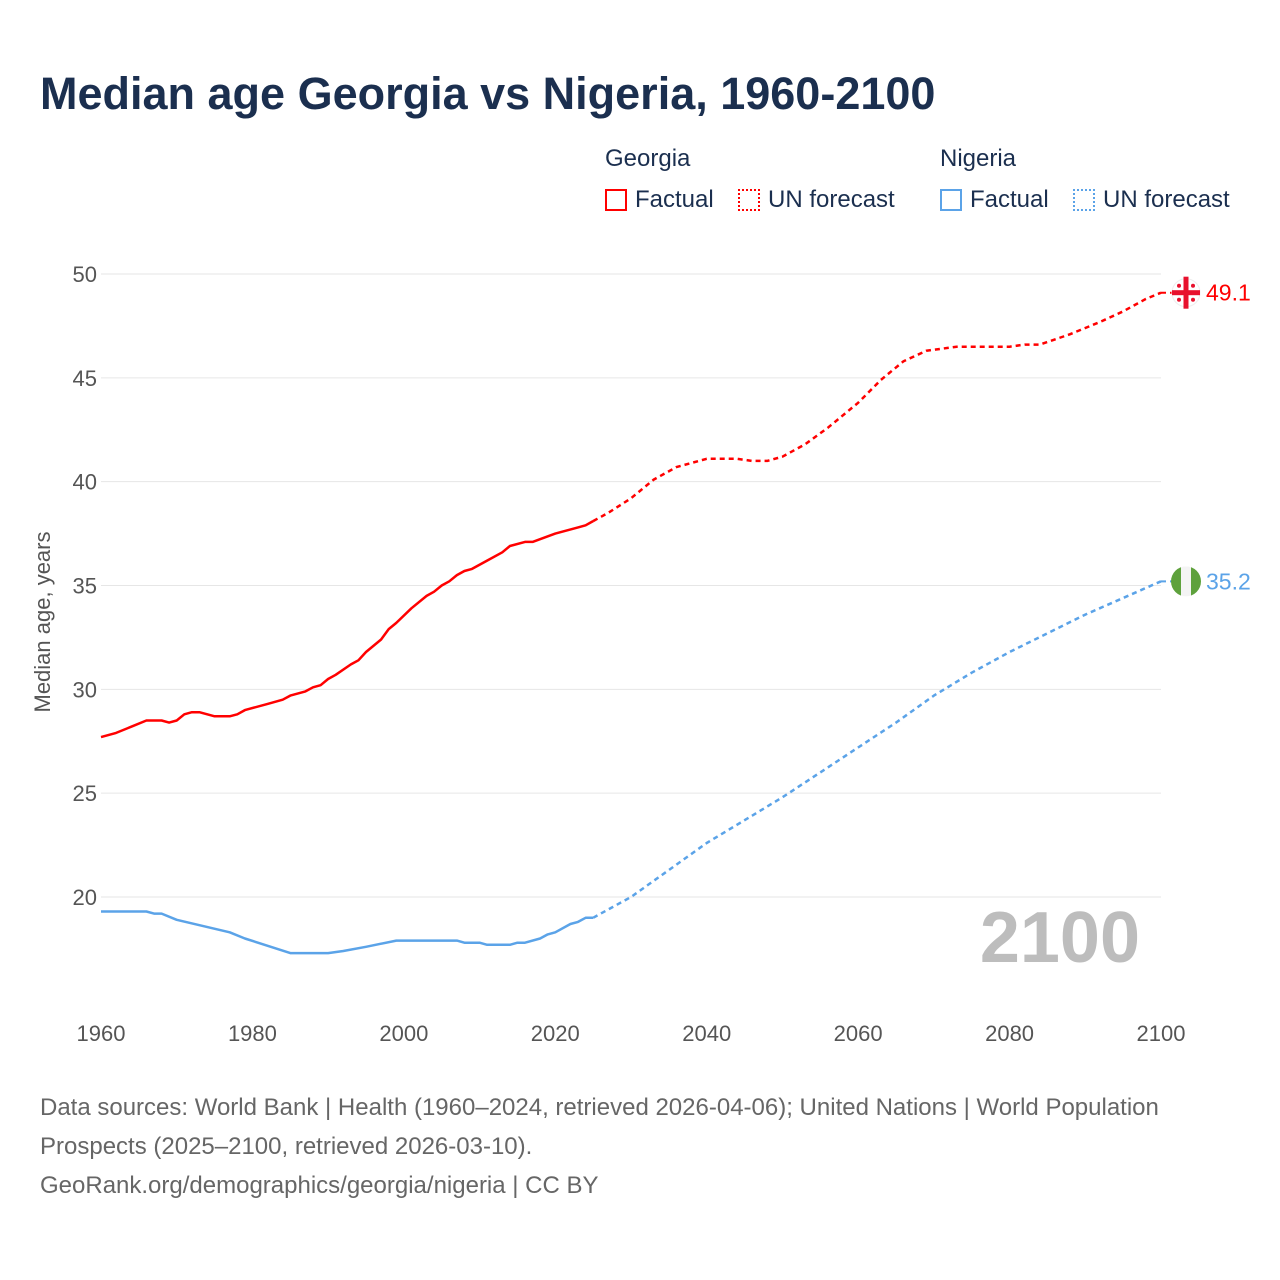 The height and width of the screenshot is (1280, 1280). I want to click on legend-nigeria-factual: Factual, so click(994, 200).